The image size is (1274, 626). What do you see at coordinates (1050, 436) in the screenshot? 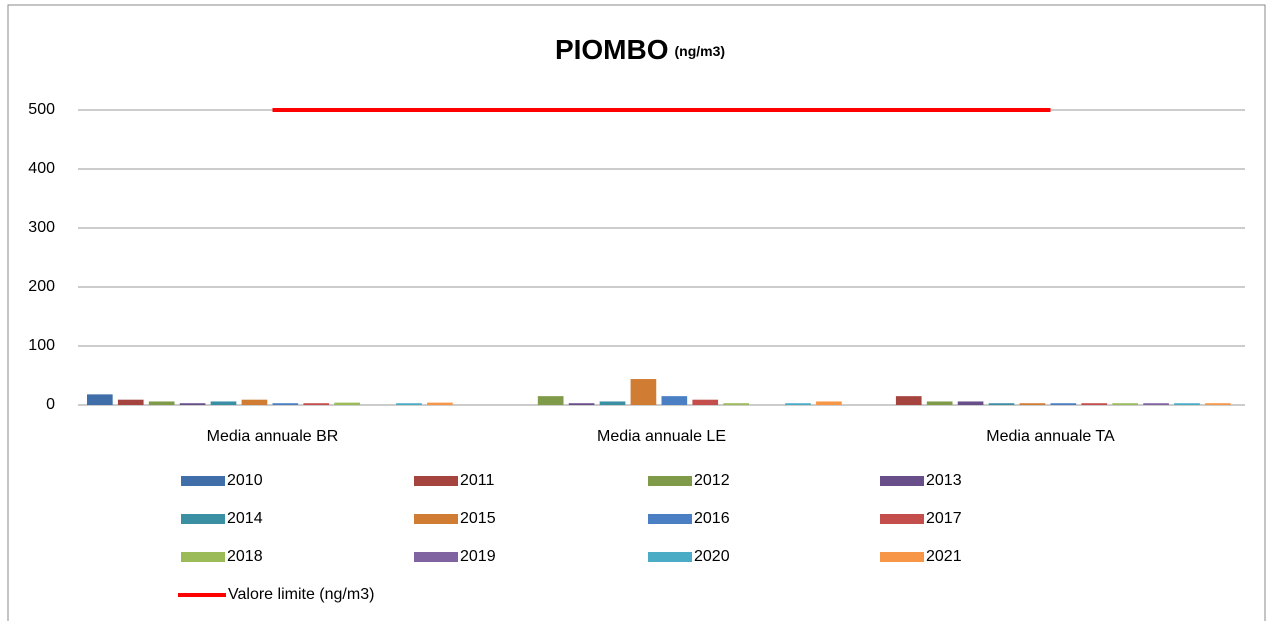
I see `x-tick-label: Media annuale TA` at bounding box center [1050, 436].